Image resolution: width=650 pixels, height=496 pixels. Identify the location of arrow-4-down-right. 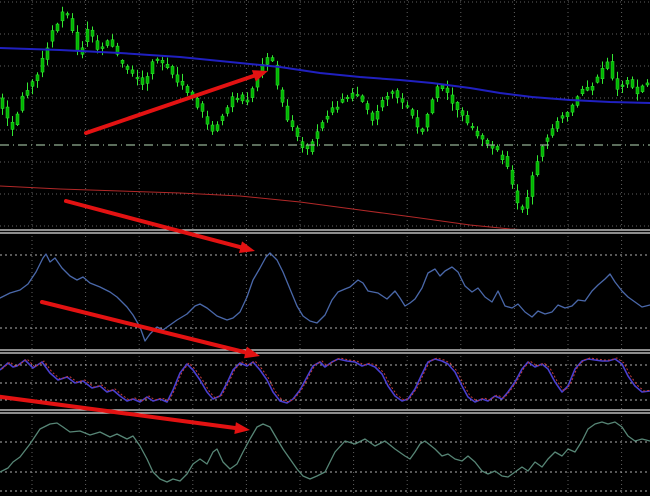
(125, 414).